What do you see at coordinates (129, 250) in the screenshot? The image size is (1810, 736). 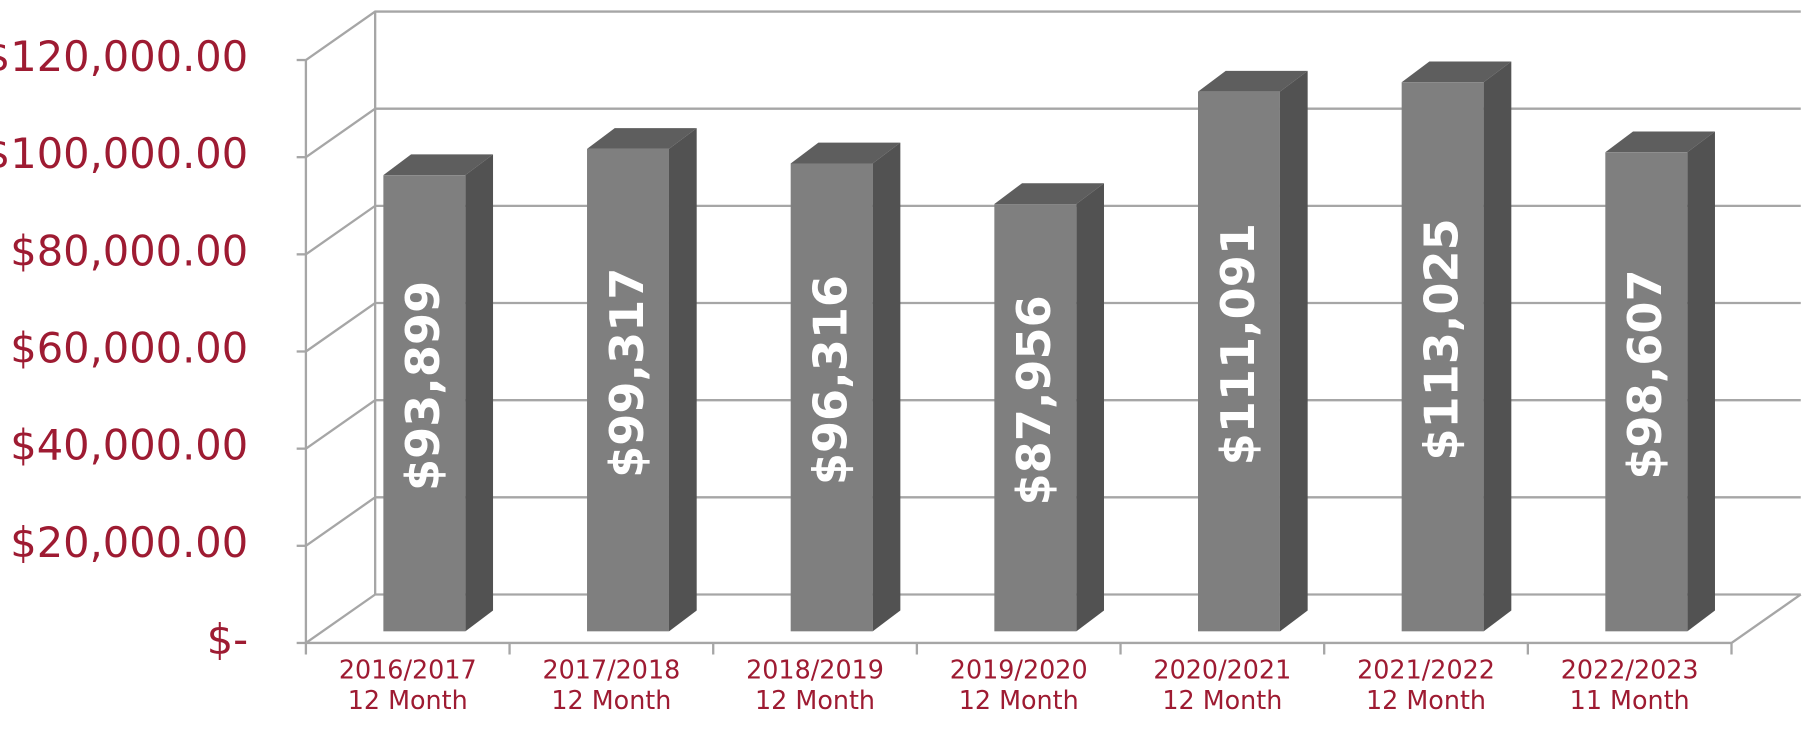 I see `y-tick-label: $80,000.00` at bounding box center [129, 250].